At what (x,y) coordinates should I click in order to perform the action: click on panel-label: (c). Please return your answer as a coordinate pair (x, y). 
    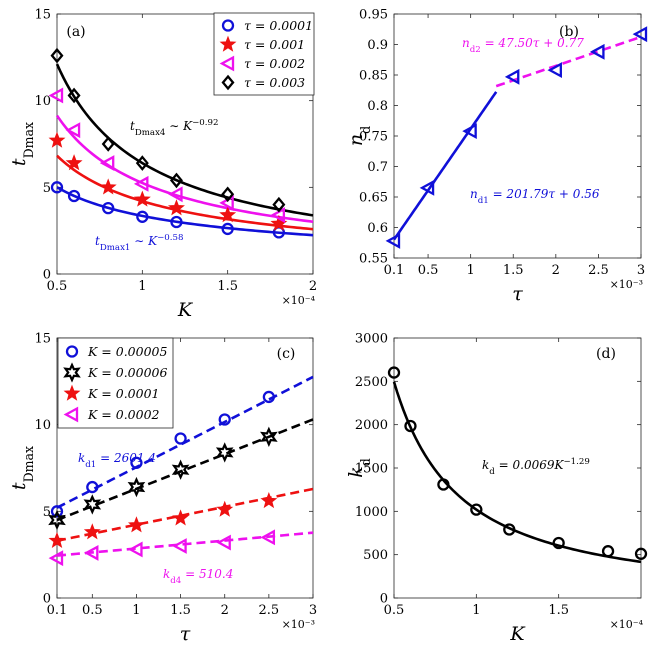
    Looking at the image, I should click on (286, 354).